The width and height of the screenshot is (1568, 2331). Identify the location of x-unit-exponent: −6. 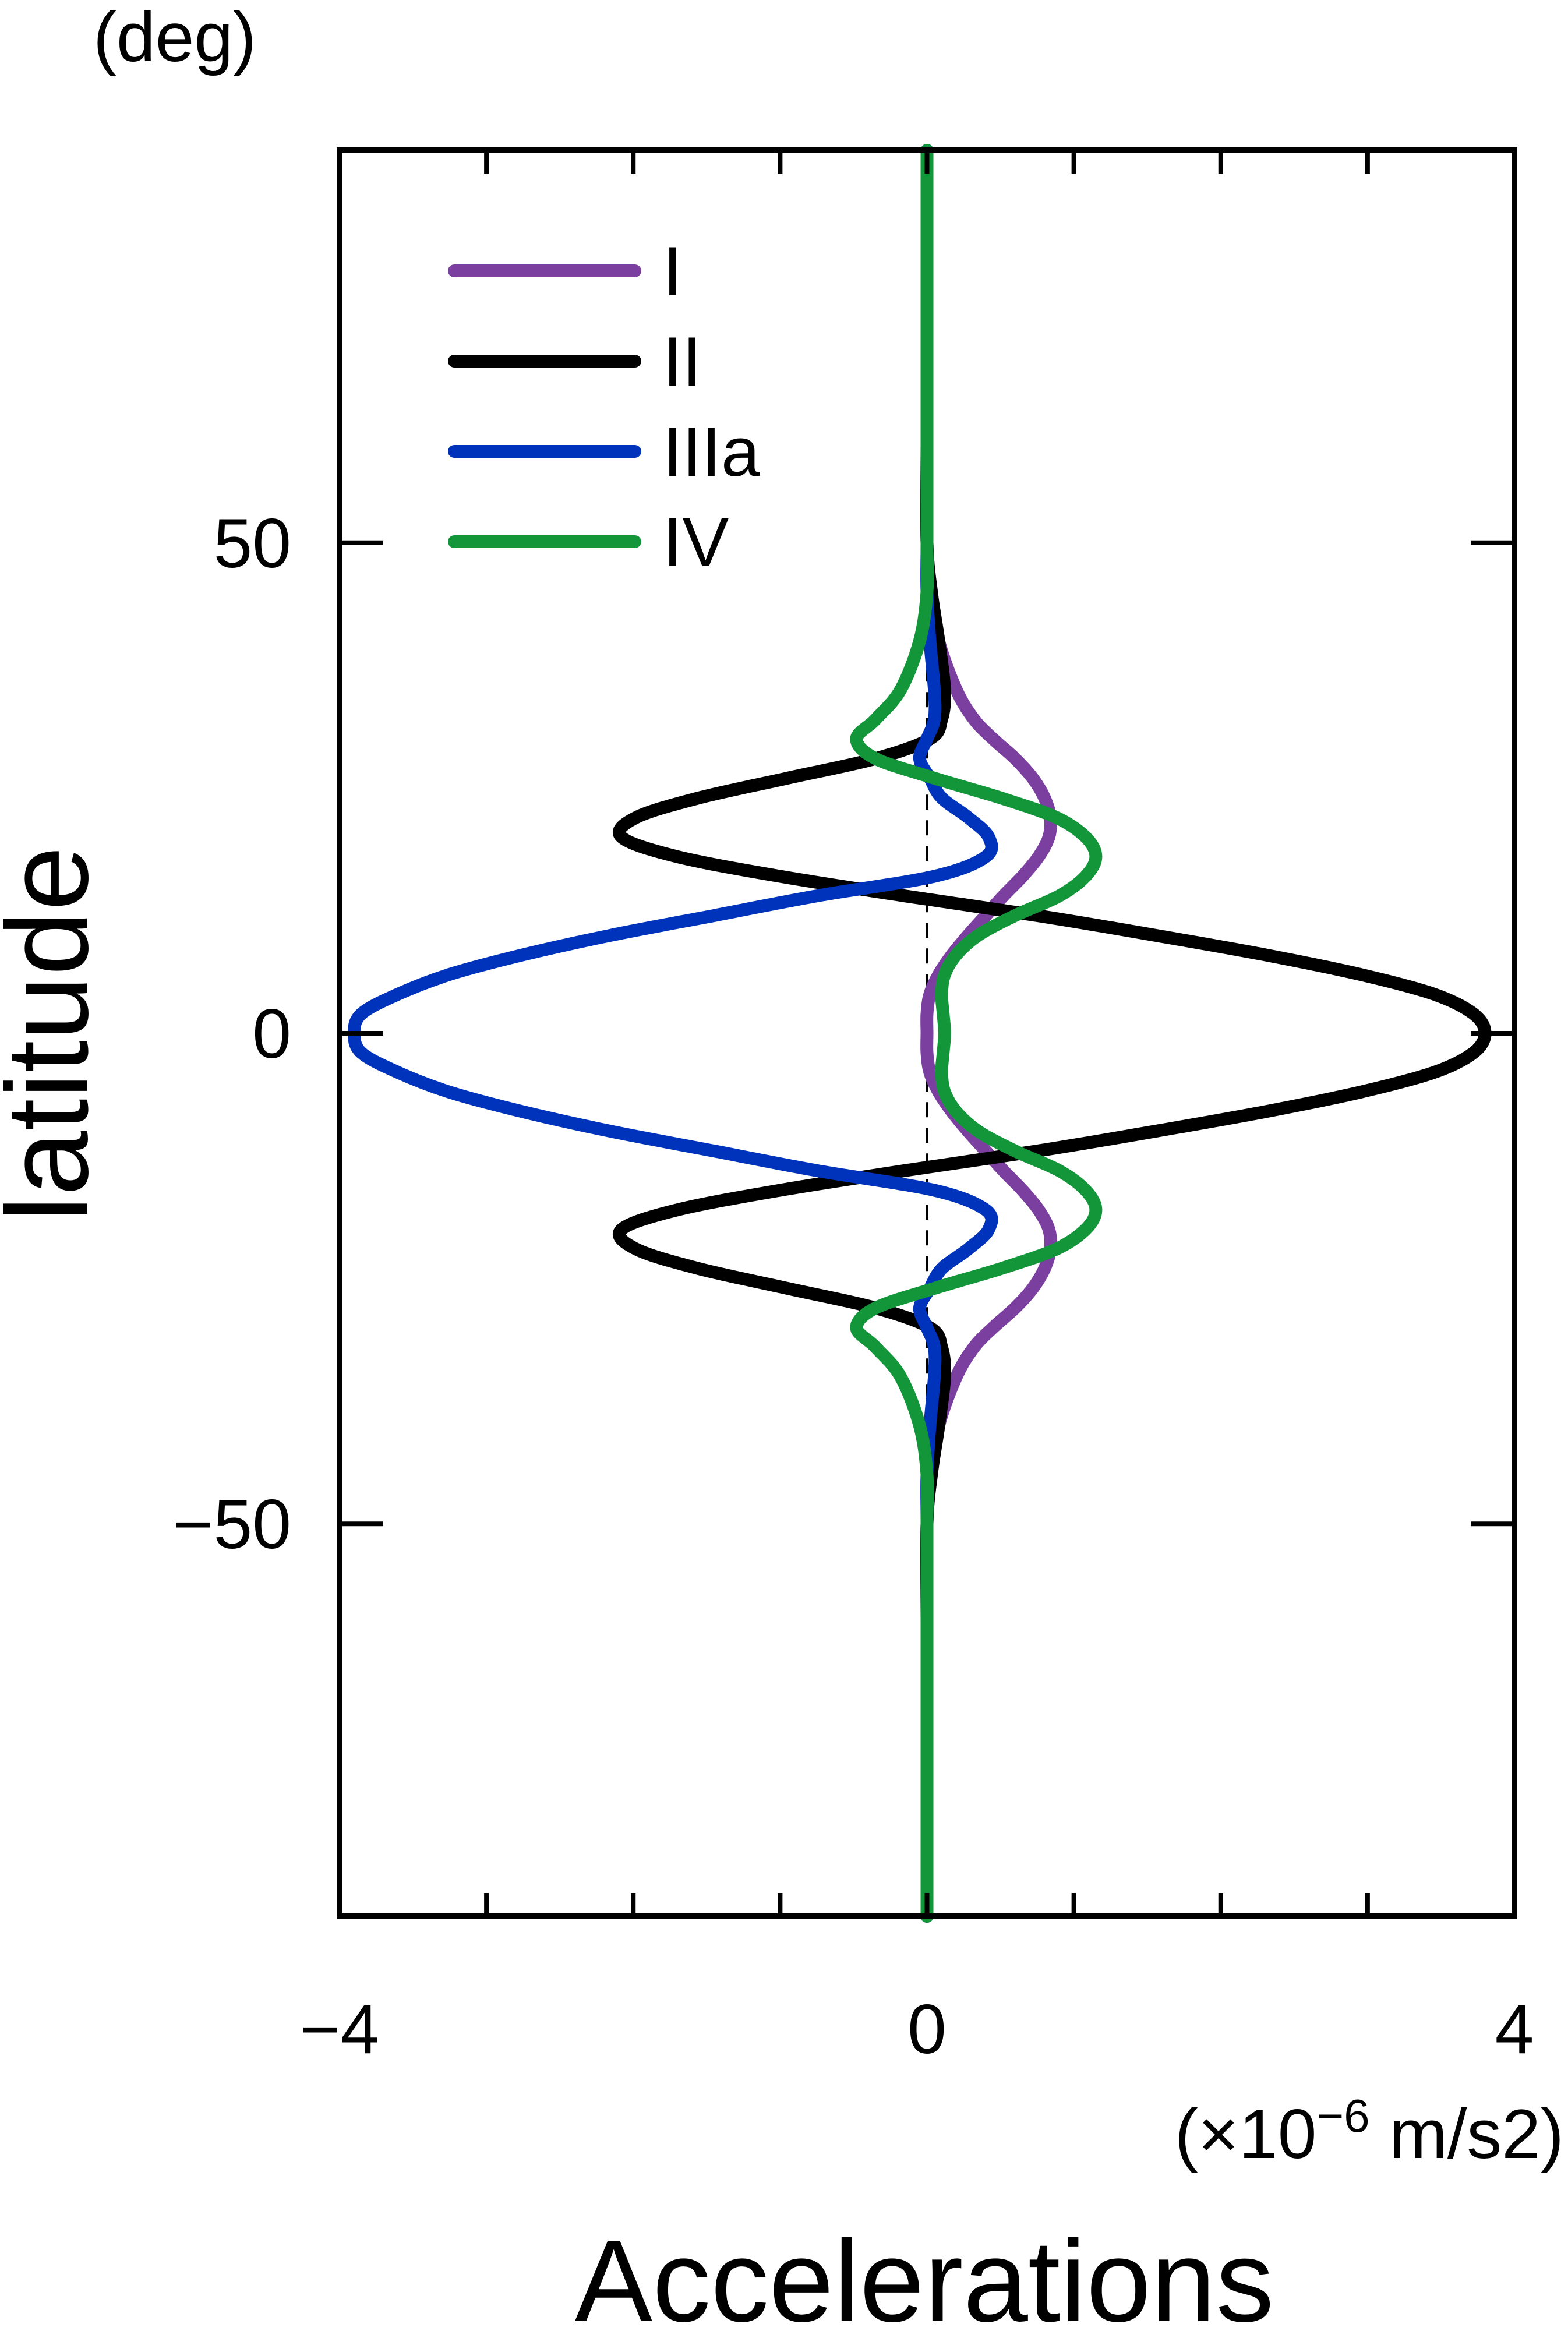
(1342, 2116).